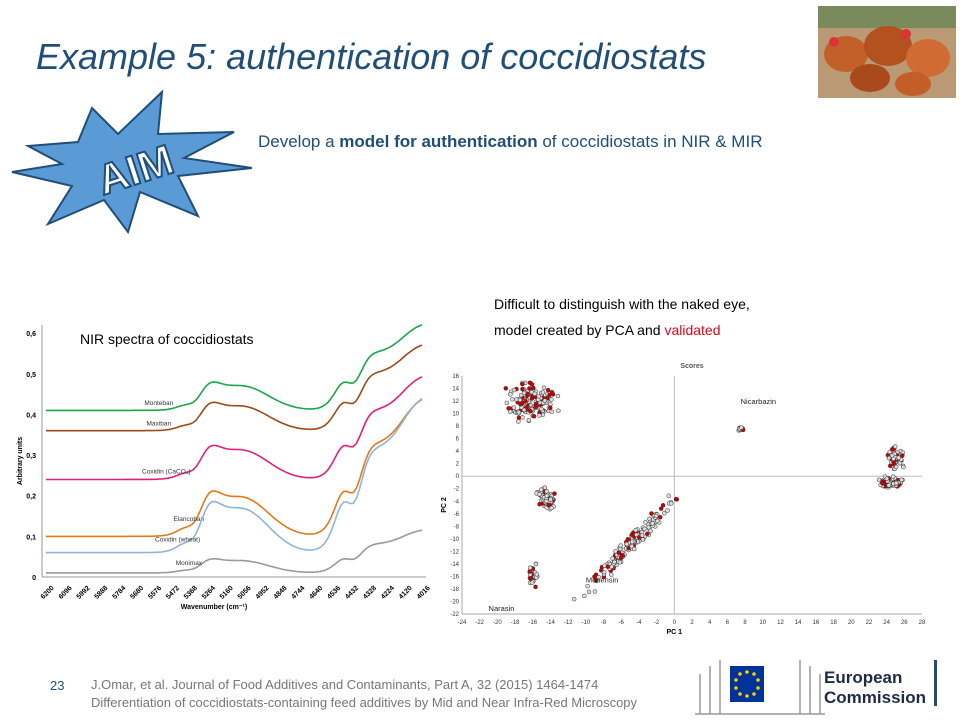 This screenshot has height=720, width=960. I want to click on x-tick-label: 4120, so click(406, 593).